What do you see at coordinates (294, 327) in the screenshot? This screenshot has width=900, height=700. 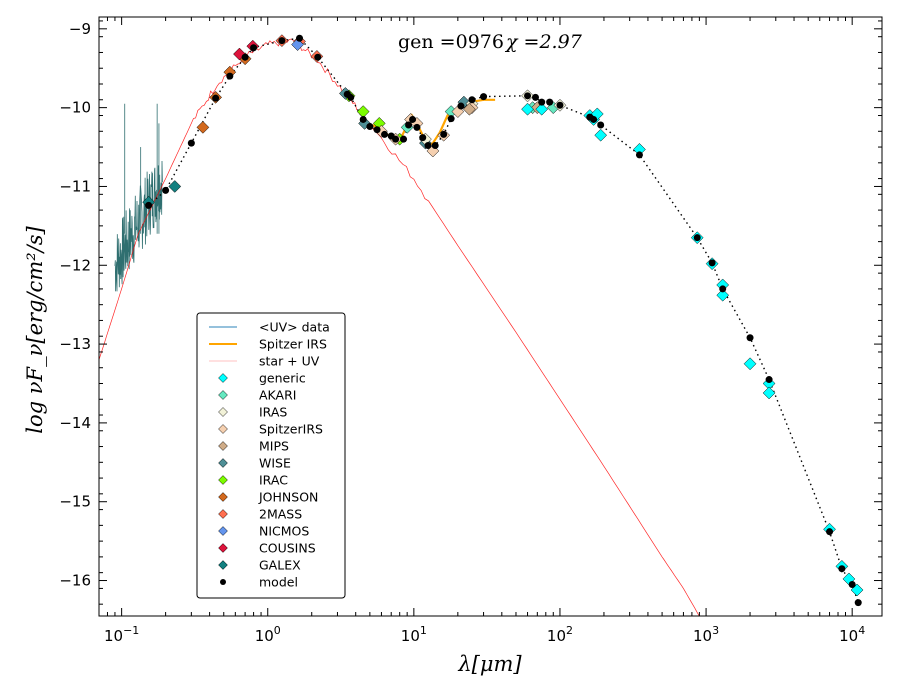 I see `legend-label: <UV> data` at bounding box center [294, 327].